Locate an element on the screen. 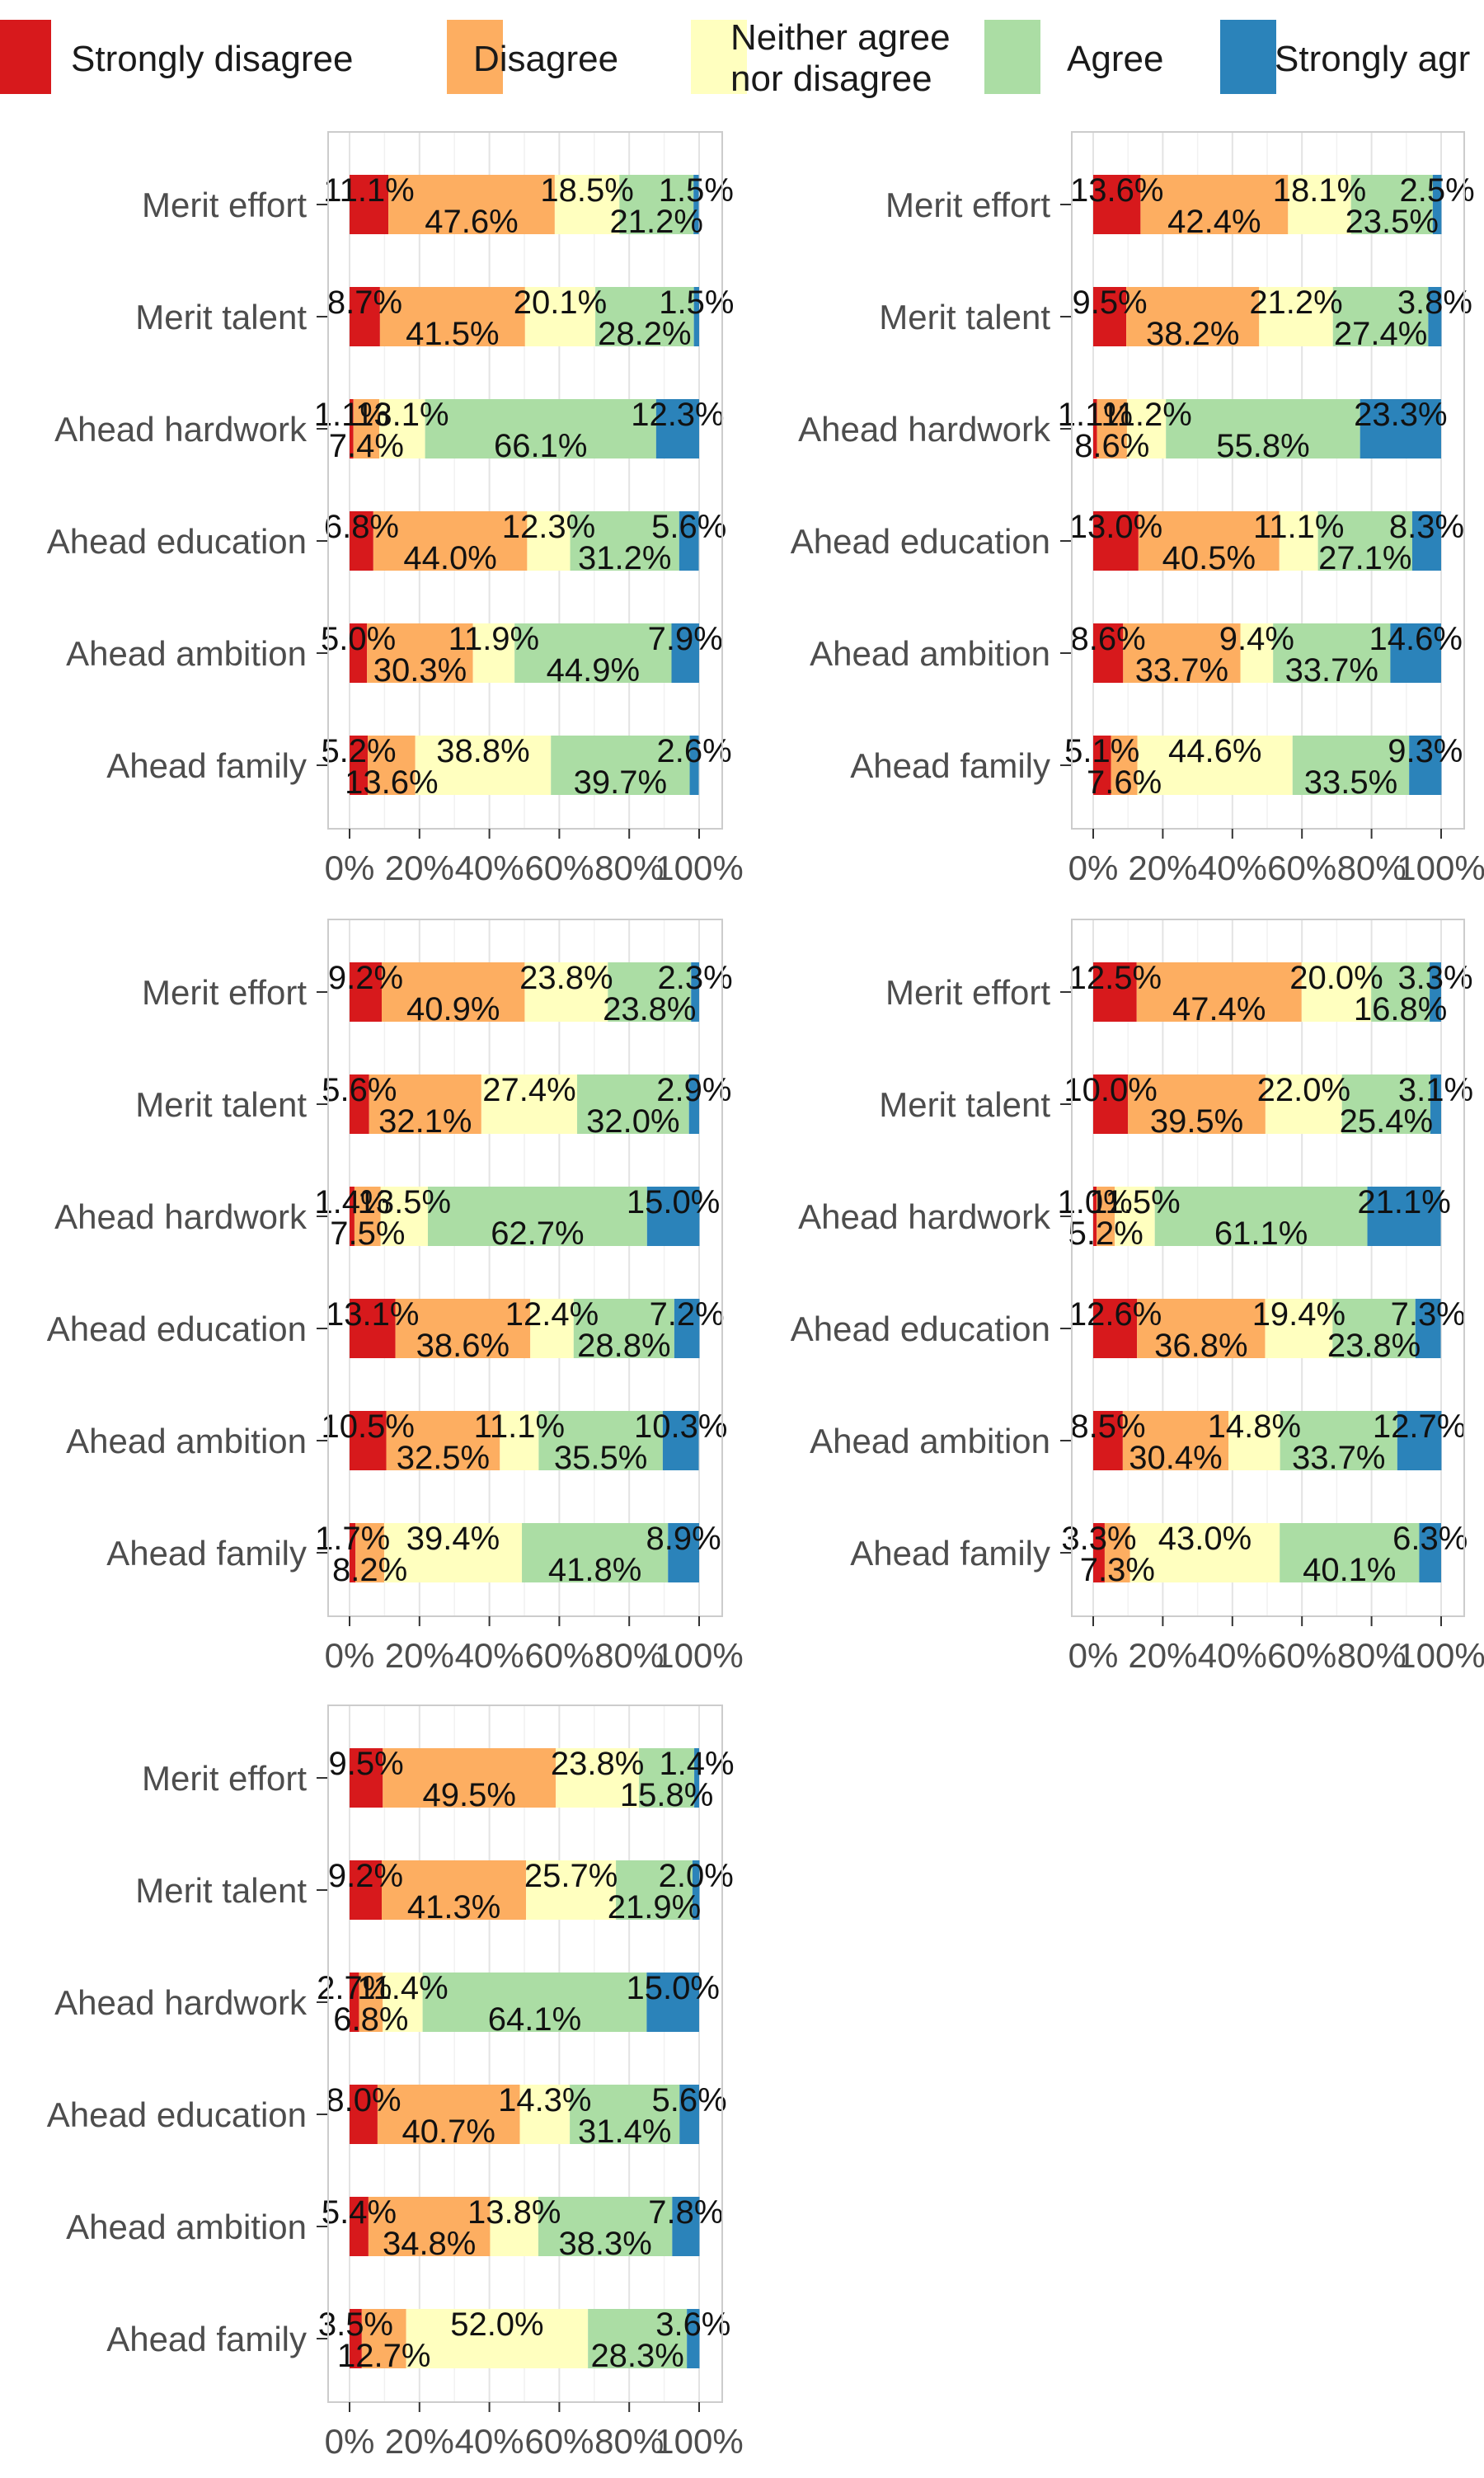 The height and width of the screenshot is (2478, 1484). data-label: 20.1% is located at coordinates (560, 303).